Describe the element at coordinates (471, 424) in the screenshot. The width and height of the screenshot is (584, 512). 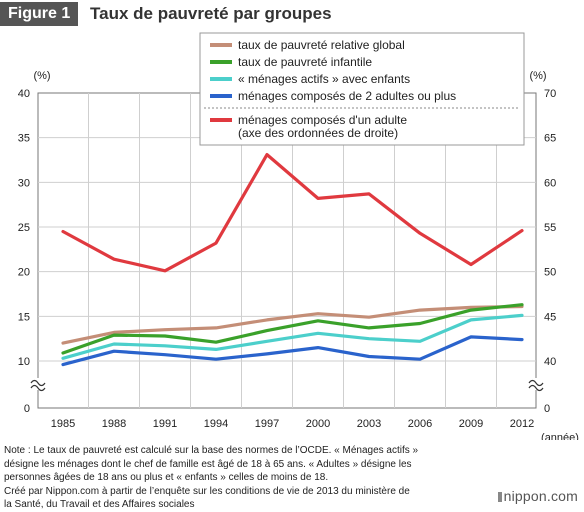
I see `x-tick-label: 2009` at that location.